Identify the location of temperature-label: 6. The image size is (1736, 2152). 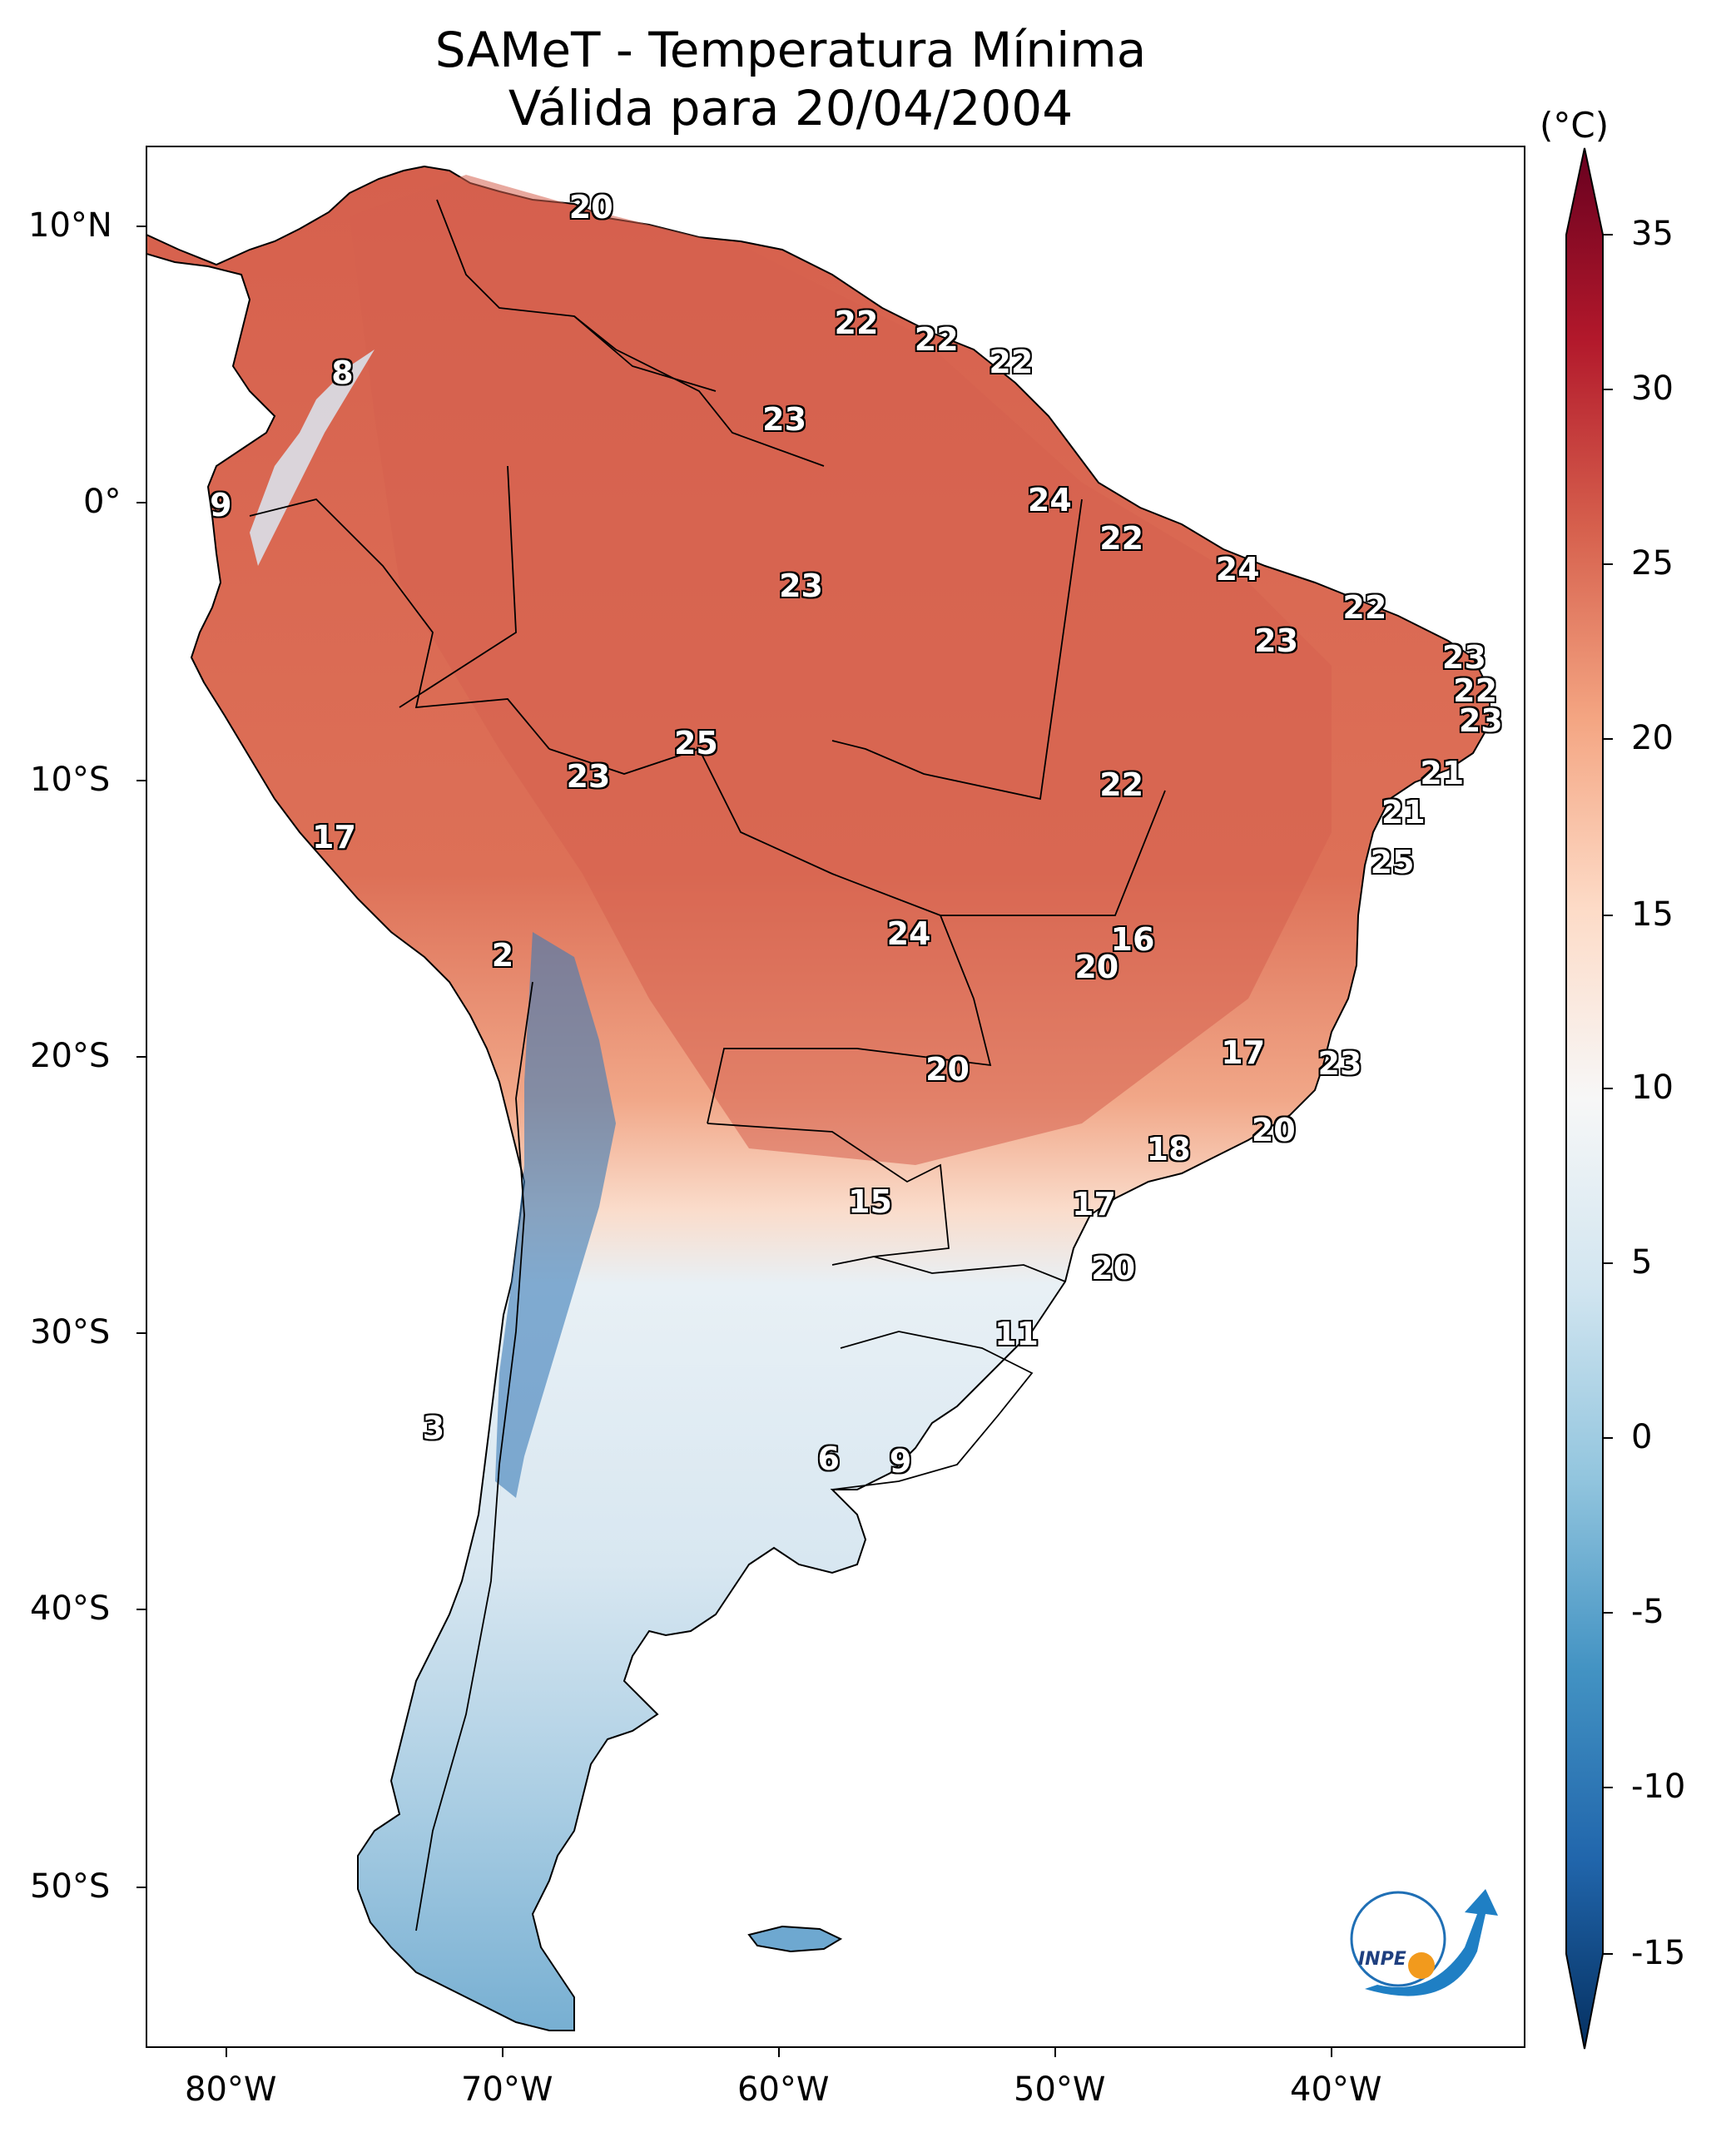
(829, 1458).